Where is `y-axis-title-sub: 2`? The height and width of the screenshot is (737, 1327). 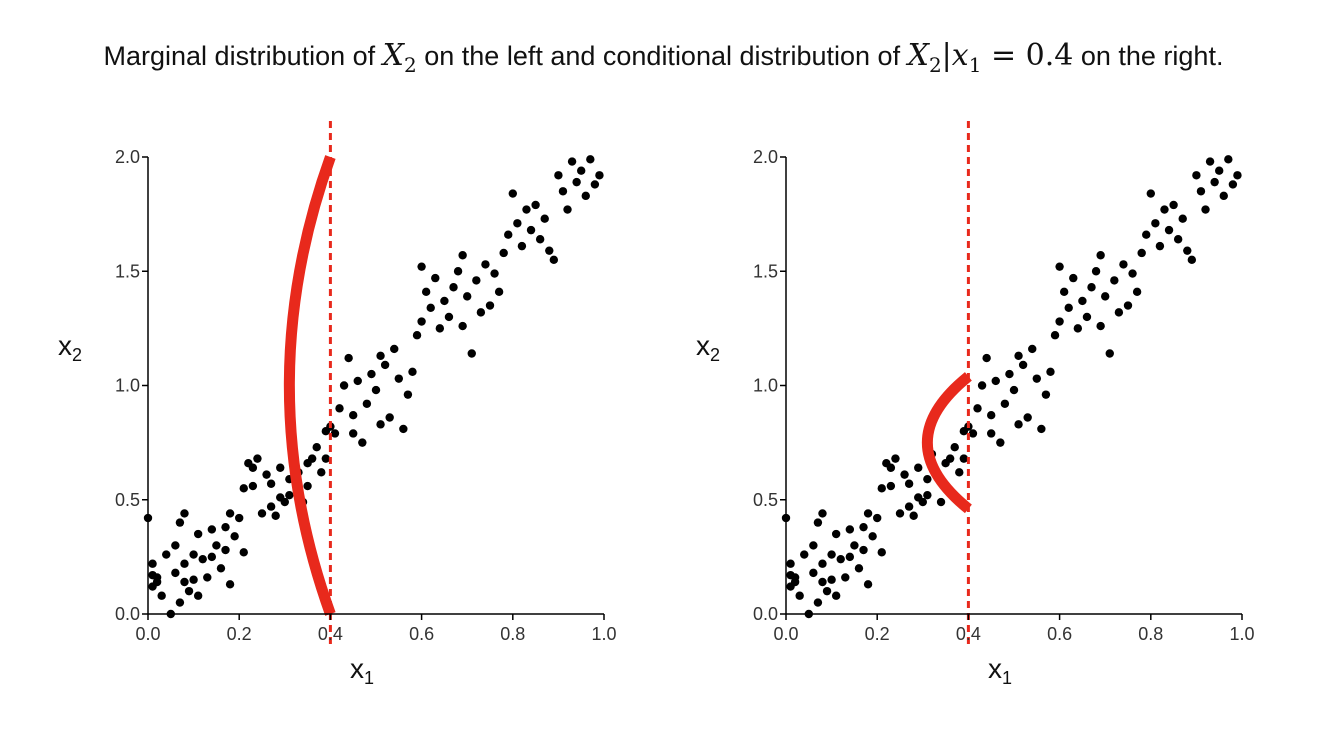 y-axis-title-sub: 2 is located at coordinates (77, 355).